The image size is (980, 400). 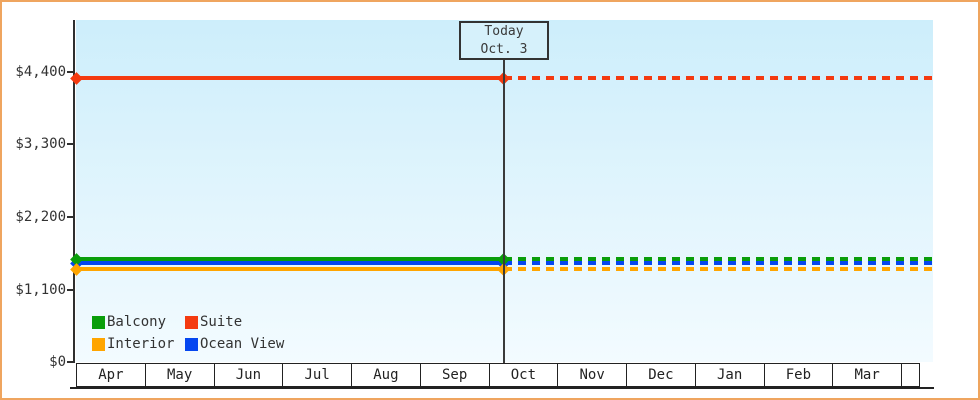 I want to click on interior-line-solid, so click(x=290, y=269).